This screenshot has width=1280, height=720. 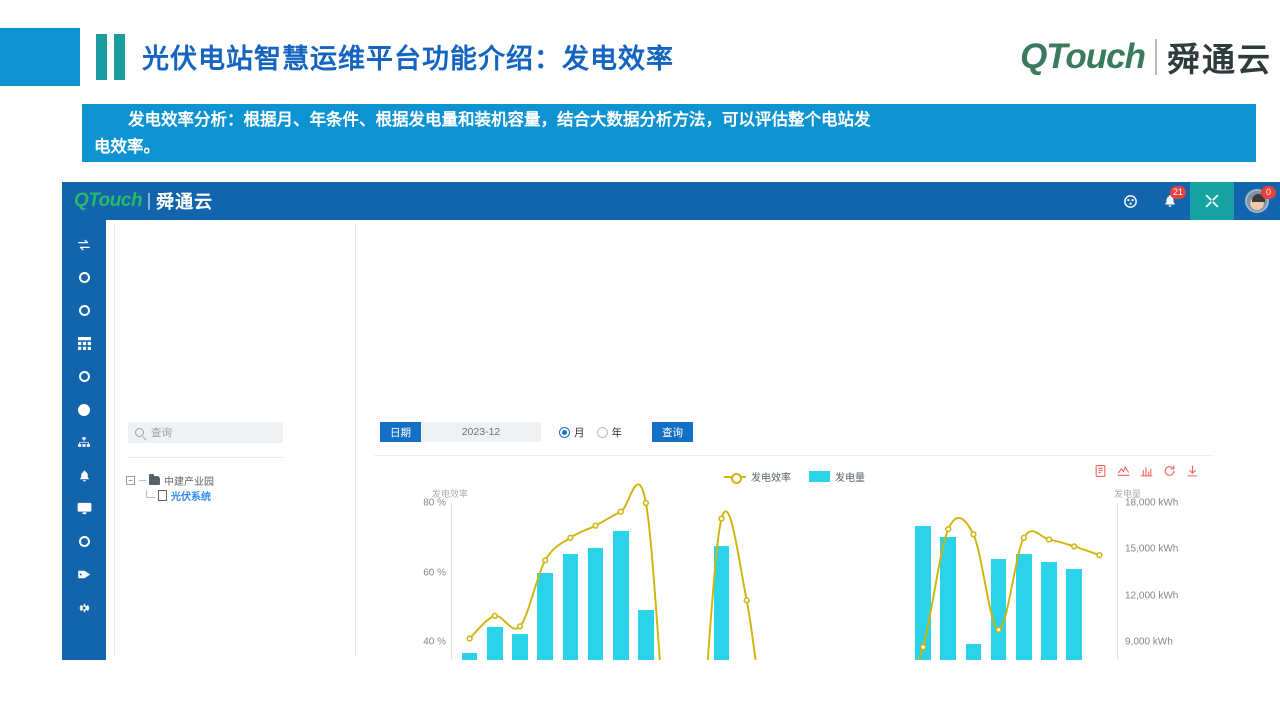 What do you see at coordinates (84, 574) in the screenshot?
I see `sidebar-item-tag` at bounding box center [84, 574].